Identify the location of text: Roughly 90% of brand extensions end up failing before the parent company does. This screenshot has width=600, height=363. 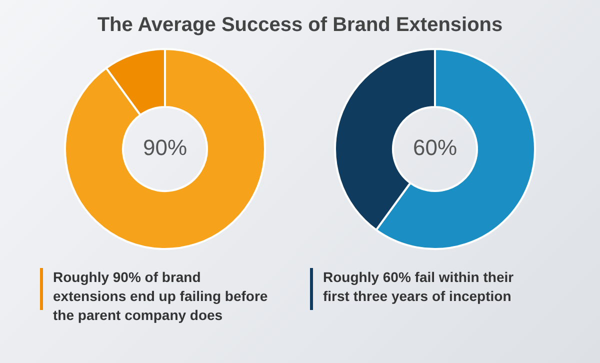
(160, 296).